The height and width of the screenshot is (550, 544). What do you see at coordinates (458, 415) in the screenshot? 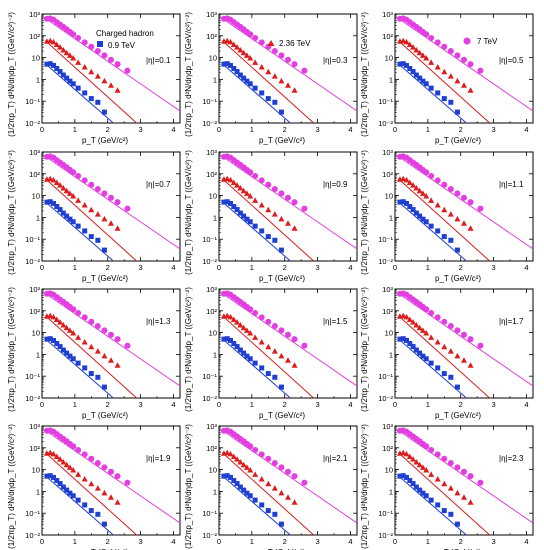
I see `x-axis-title: p_T (GeV/c²)` at bounding box center [458, 415].